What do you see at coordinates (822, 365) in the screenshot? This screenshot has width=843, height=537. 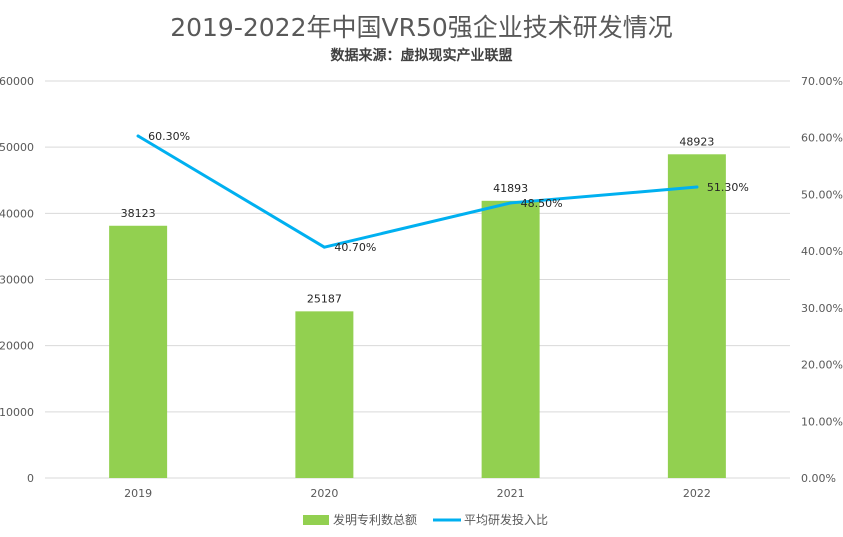 I see `y-right-tick-label: 20.00%` at bounding box center [822, 365].